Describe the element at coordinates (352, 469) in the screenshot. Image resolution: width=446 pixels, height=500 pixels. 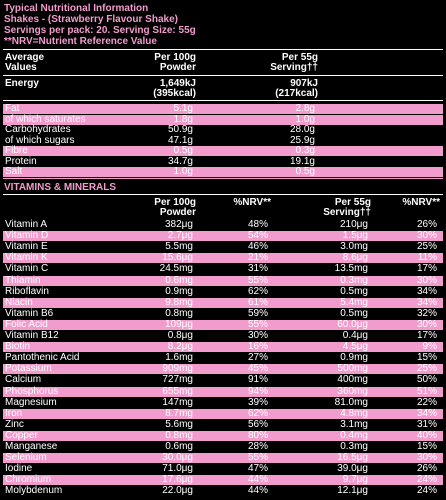
I see `vitamin-per55: 39.0μg` at that location.